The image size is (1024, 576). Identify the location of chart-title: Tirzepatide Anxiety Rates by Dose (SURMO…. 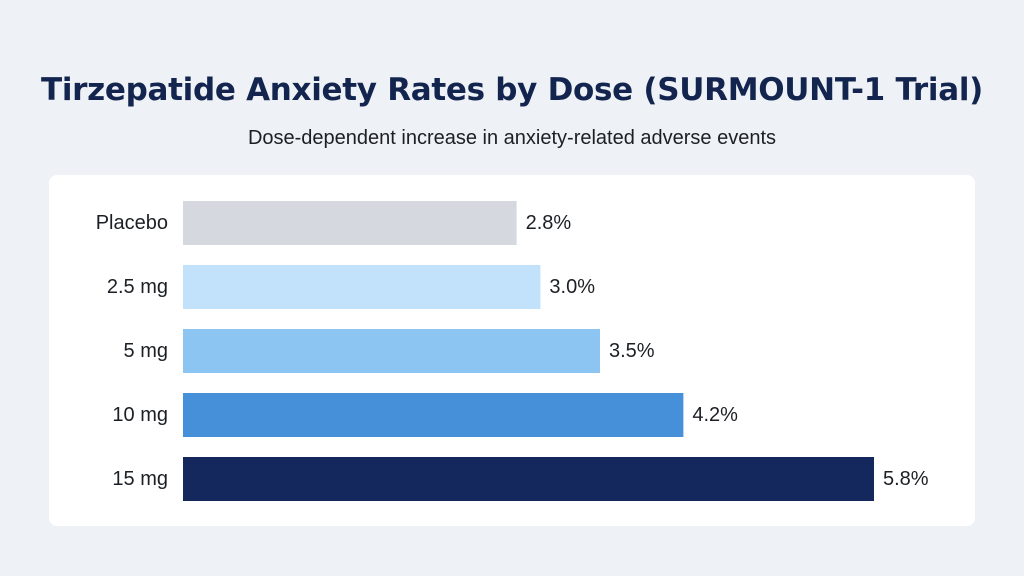
(512, 90).